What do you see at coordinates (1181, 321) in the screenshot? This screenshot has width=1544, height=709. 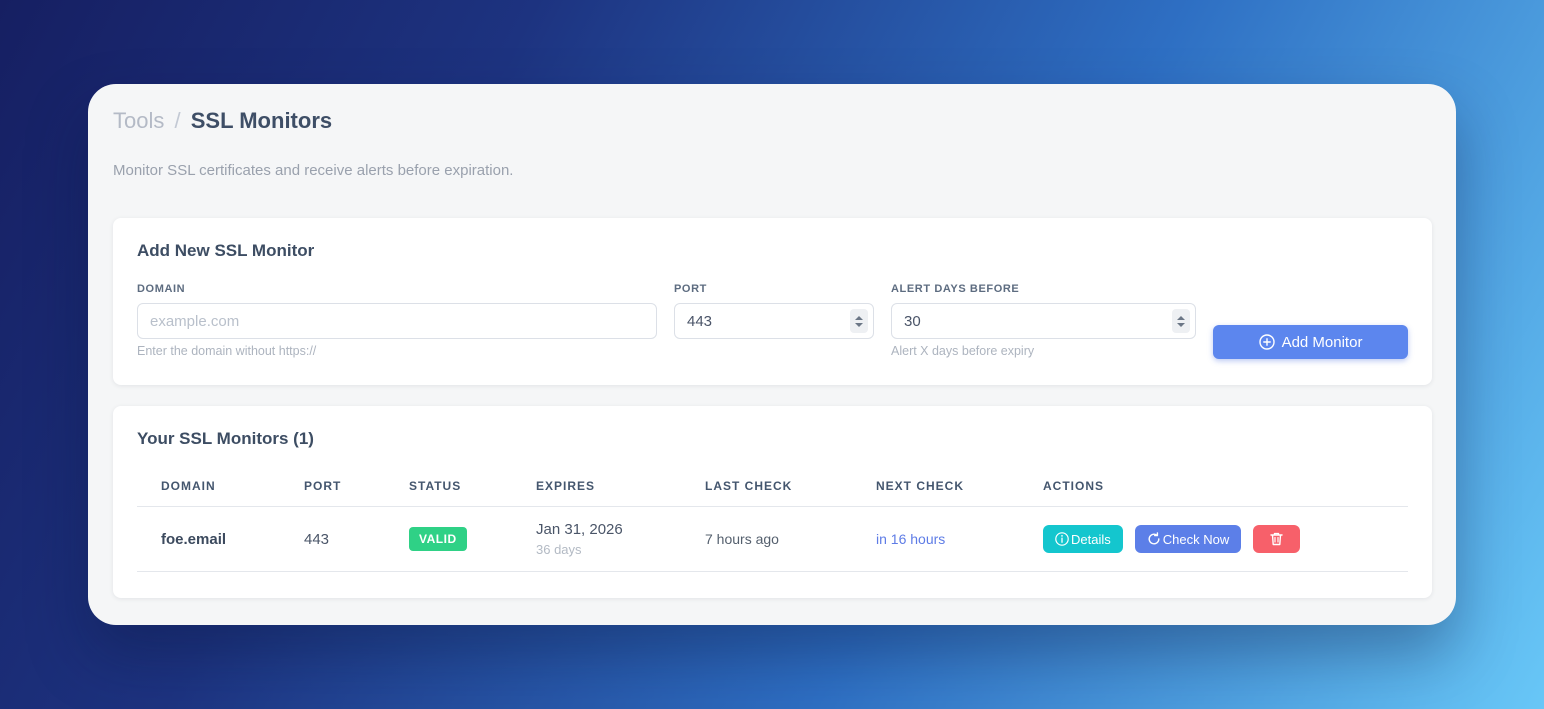 I see `alert-days-stepper` at bounding box center [1181, 321].